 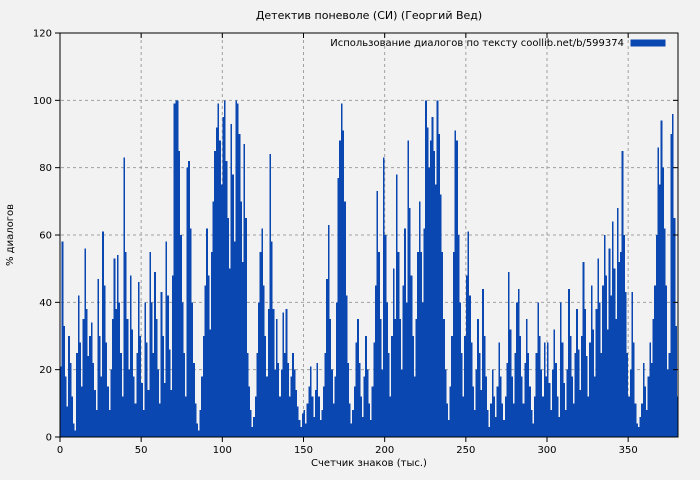 I want to click on x-tick-label: 250, so click(x=465, y=450).